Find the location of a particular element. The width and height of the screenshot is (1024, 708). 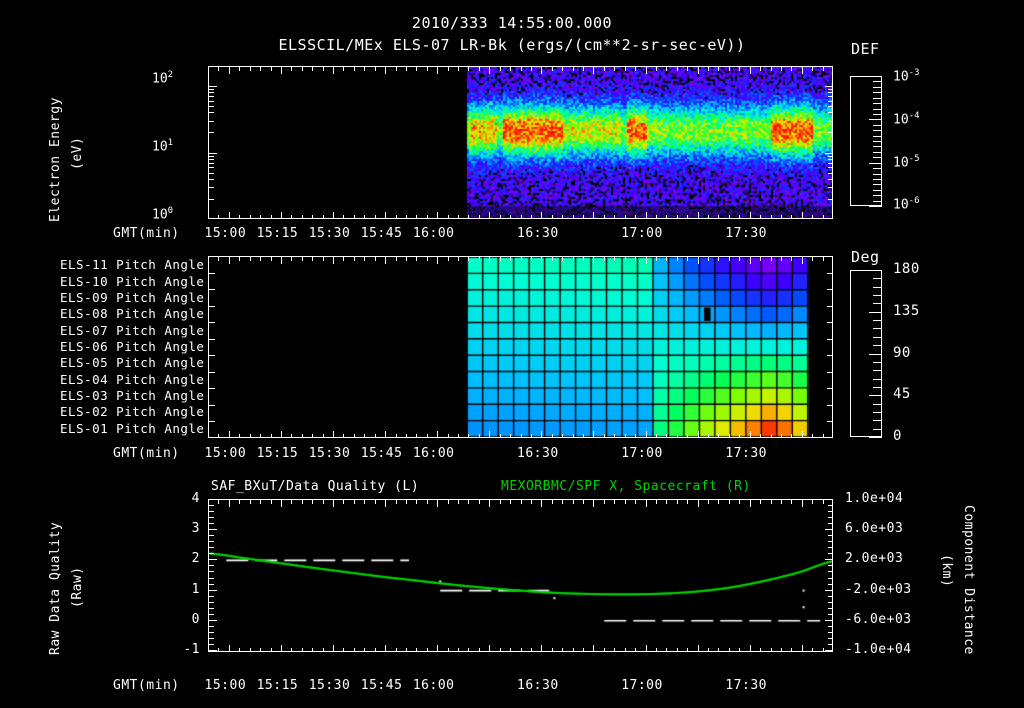

xtick-label: 15:30 is located at coordinates (329, 453).